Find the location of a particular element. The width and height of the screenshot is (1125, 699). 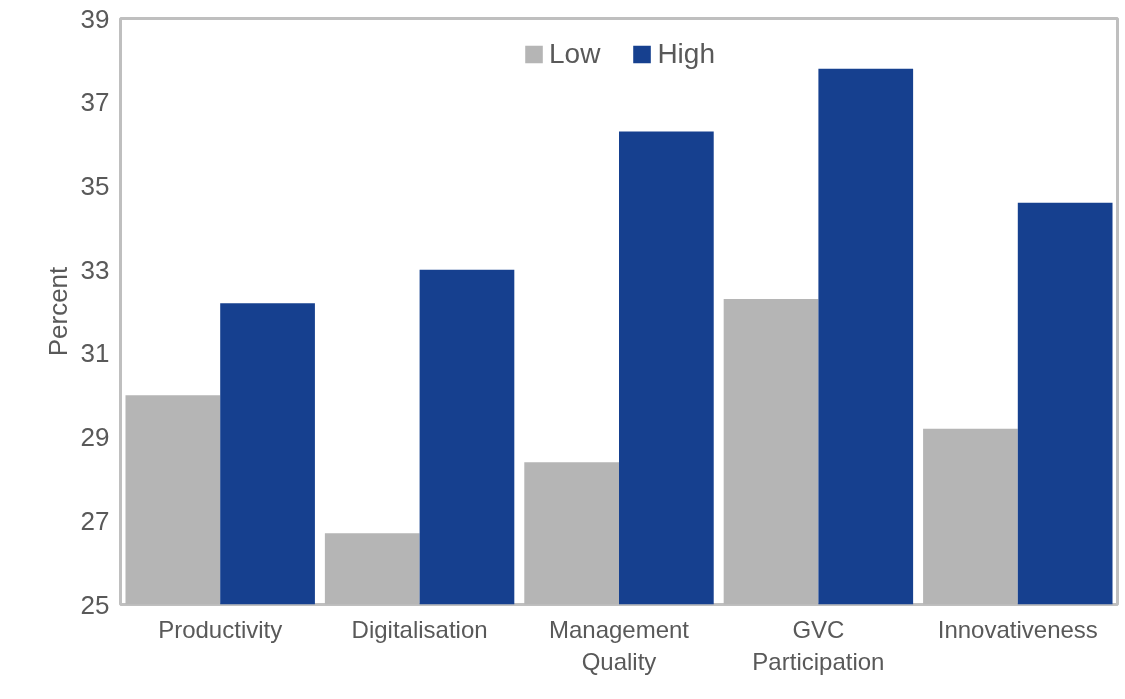

legend-label: Low is located at coordinates (575, 54).